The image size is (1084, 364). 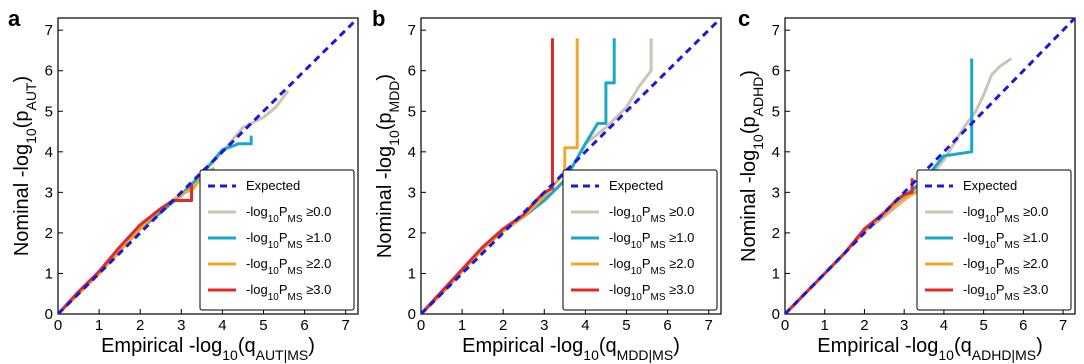 What do you see at coordinates (861, 247) in the screenshot?
I see `series-line-2.0` at bounding box center [861, 247].